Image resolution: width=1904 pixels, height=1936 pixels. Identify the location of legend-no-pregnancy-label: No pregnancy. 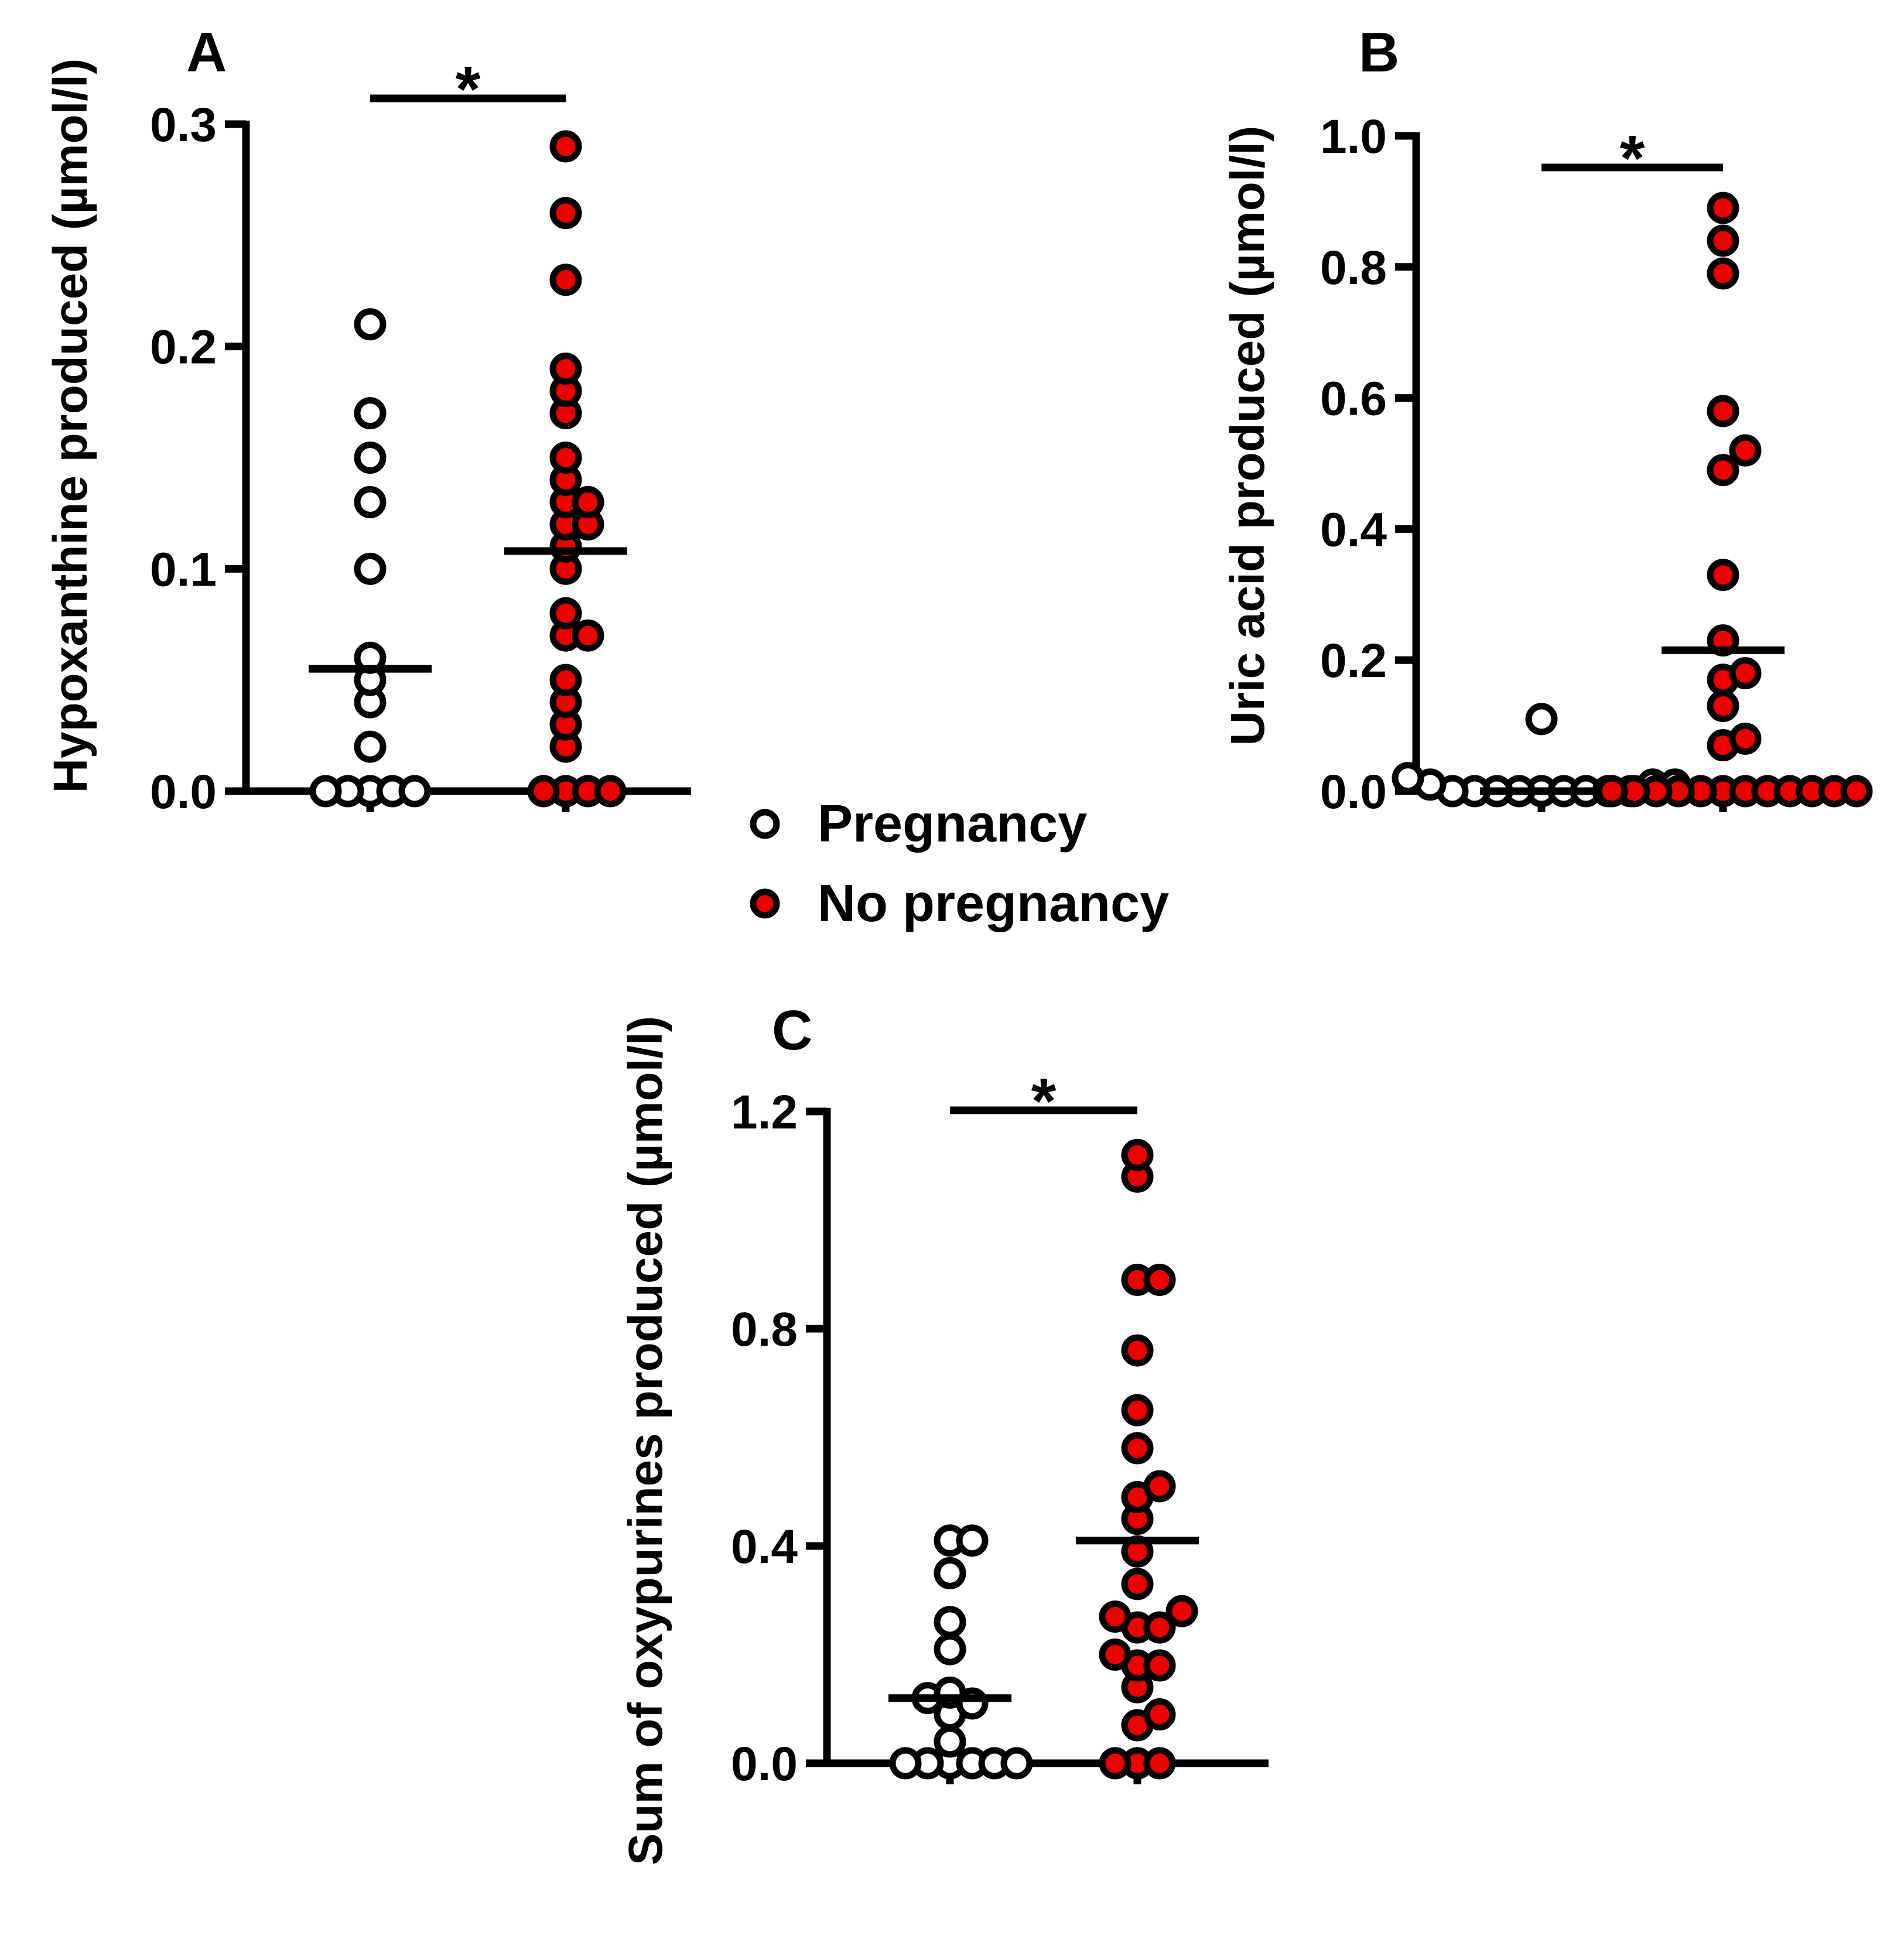
(993, 904).